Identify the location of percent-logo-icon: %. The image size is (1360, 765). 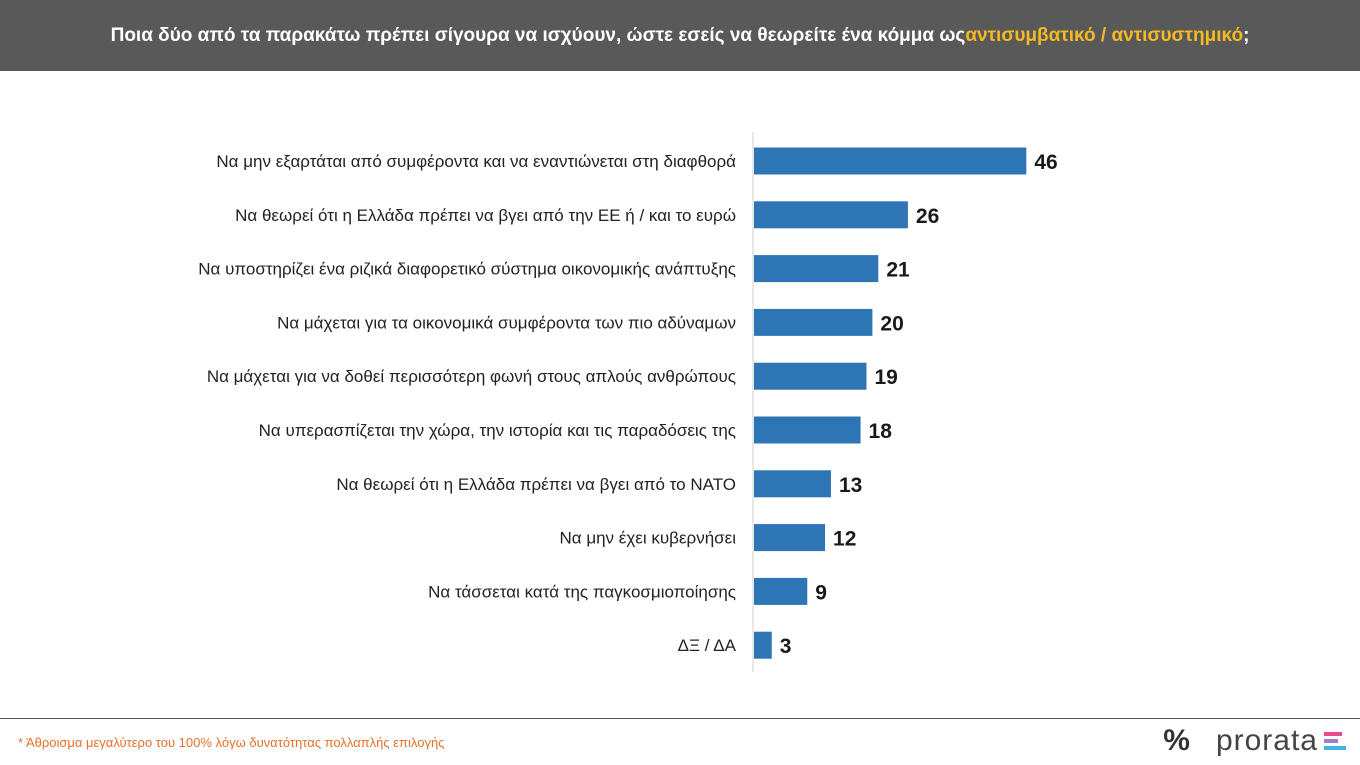
(1176, 740).